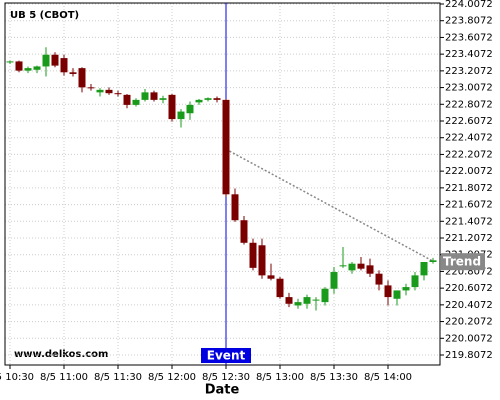 Image resolution: width=500 pixels, height=400 pixels. Describe the element at coordinates (469, 188) in the screenshot. I see `y-tick-label: 221.8072` at that location.